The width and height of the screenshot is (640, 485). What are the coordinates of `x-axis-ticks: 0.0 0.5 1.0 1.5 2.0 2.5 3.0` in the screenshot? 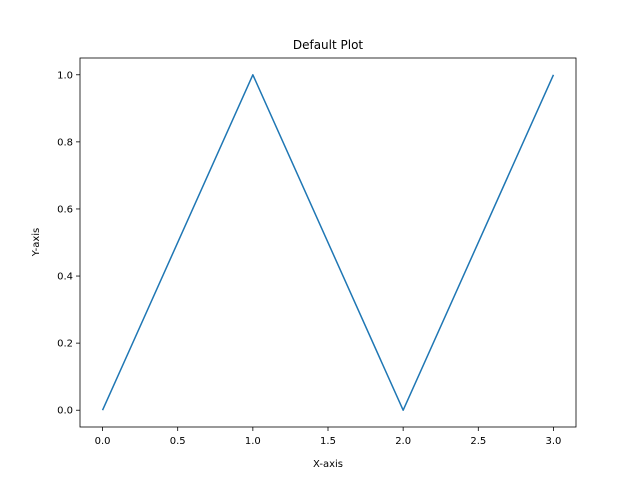 It's located at (328, 437).